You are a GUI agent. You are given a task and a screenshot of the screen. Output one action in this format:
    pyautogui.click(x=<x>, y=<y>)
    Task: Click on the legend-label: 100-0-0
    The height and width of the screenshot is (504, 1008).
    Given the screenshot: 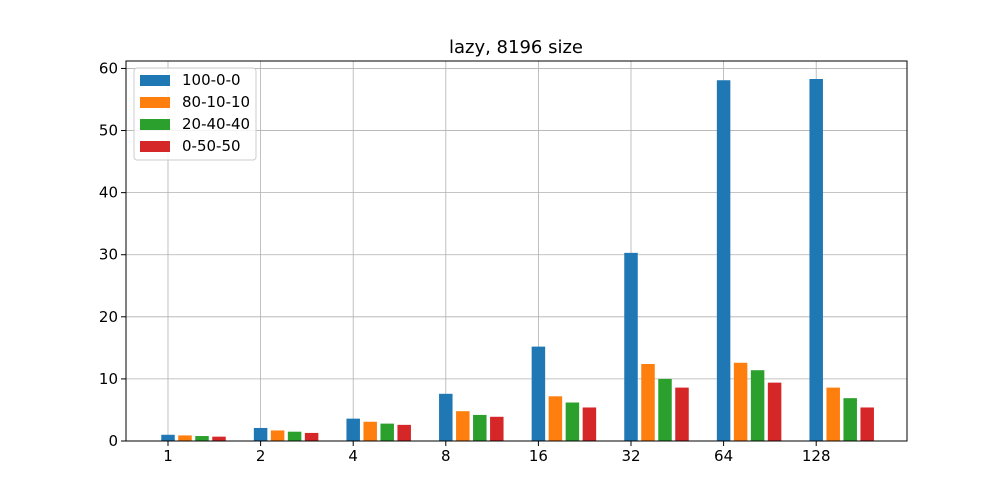 What is the action you would take?
    pyautogui.click(x=211, y=80)
    